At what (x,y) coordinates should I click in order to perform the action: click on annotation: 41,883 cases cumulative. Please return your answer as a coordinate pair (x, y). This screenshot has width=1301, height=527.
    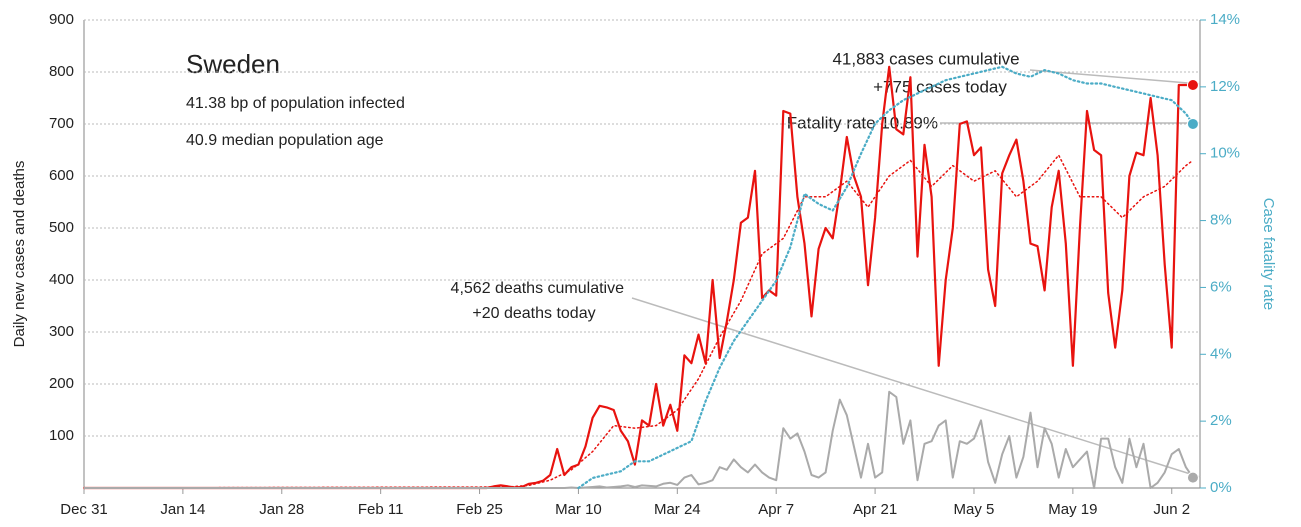
    Looking at the image, I should click on (925, 58).